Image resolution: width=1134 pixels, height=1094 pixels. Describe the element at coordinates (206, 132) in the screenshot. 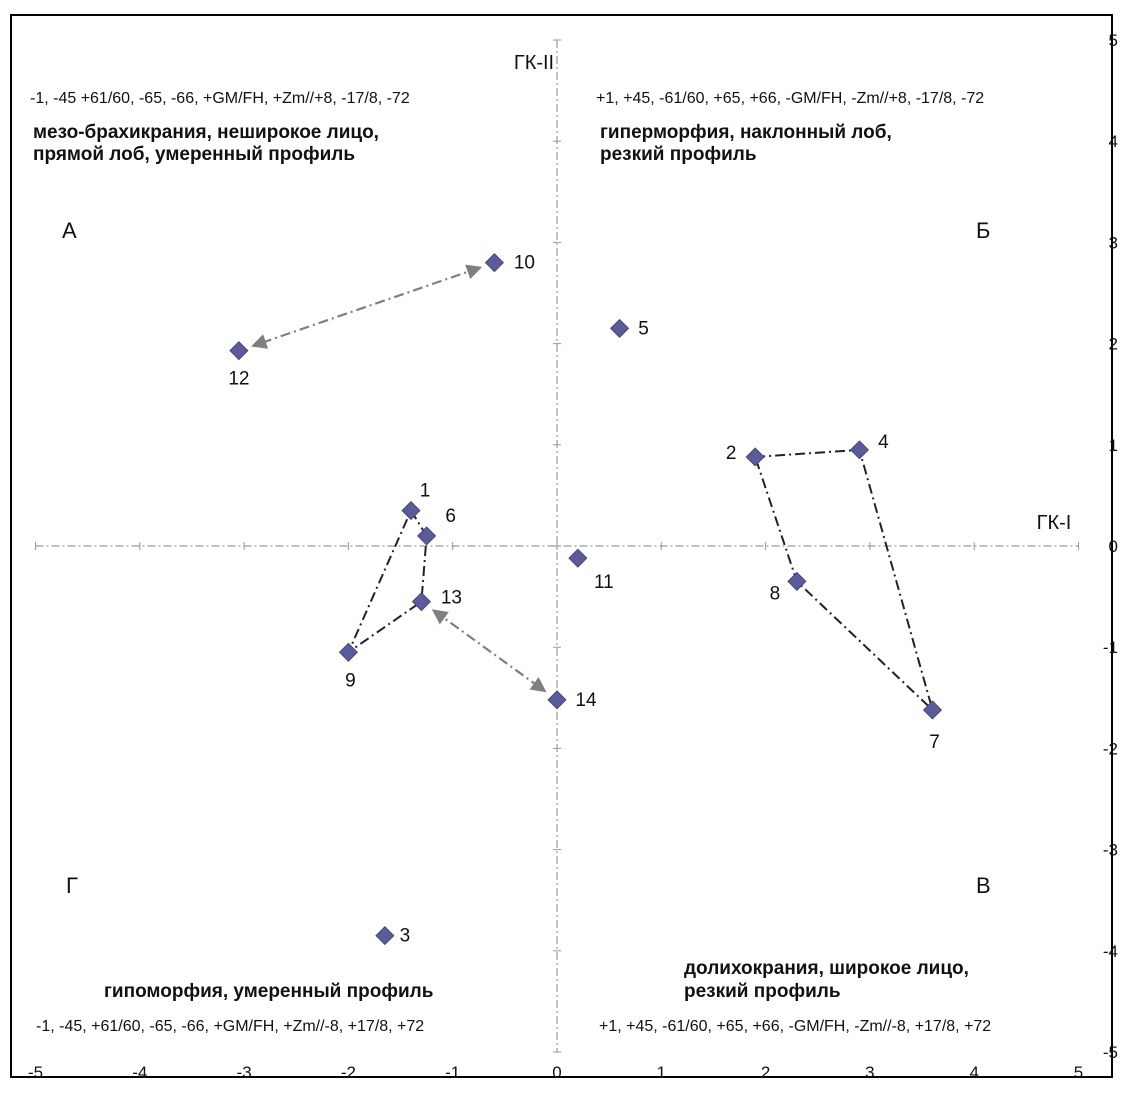

I see `quadrant-a-desc-1: мезо-брахикрания, неширокое лицо,` at that location.